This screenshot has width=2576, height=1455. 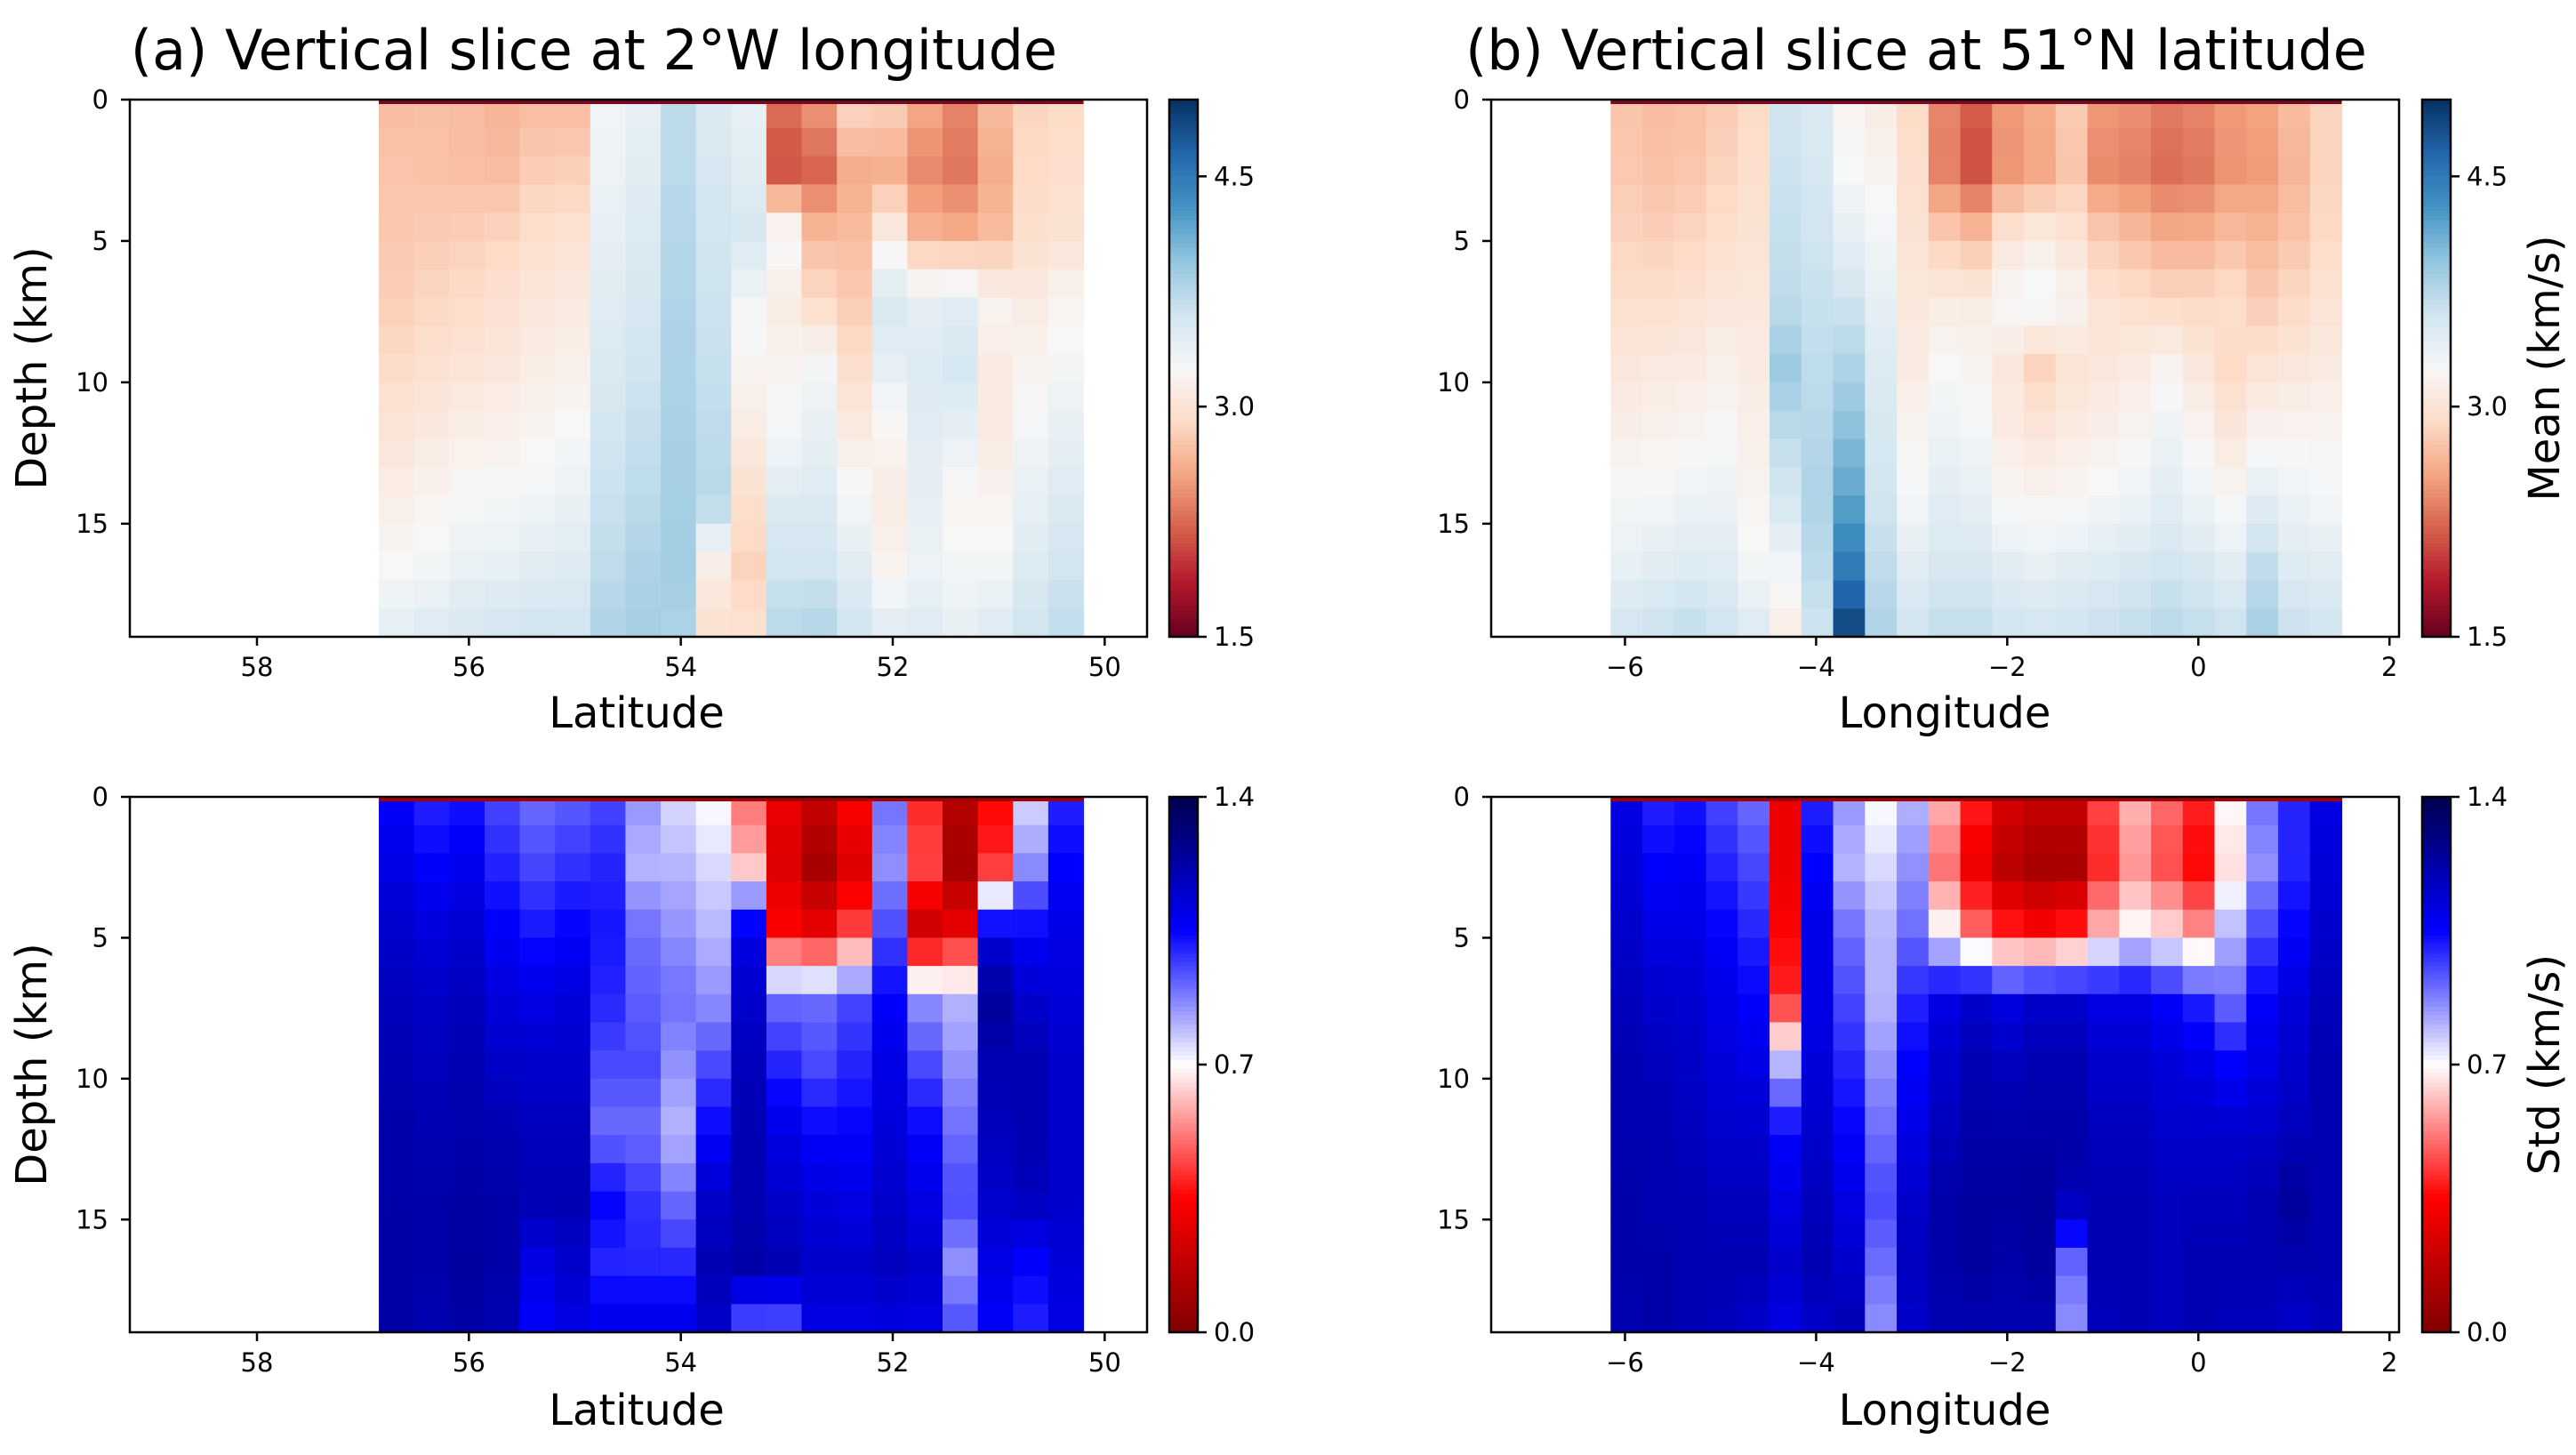 I want to click on x-tick-label: −6, so click(x=1625, y=667).